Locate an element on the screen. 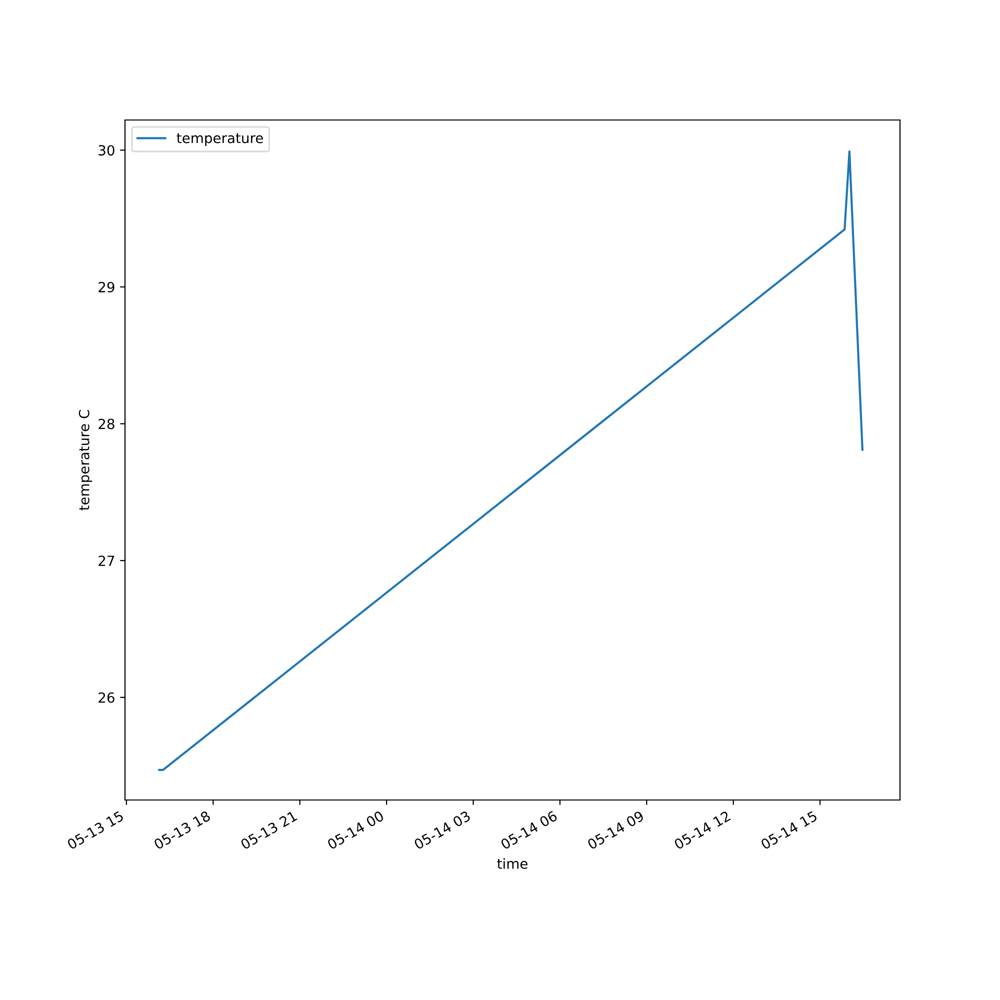 The image size is (1000, 1000). y-tick-label: 26 is located at coordinates (106, 697).